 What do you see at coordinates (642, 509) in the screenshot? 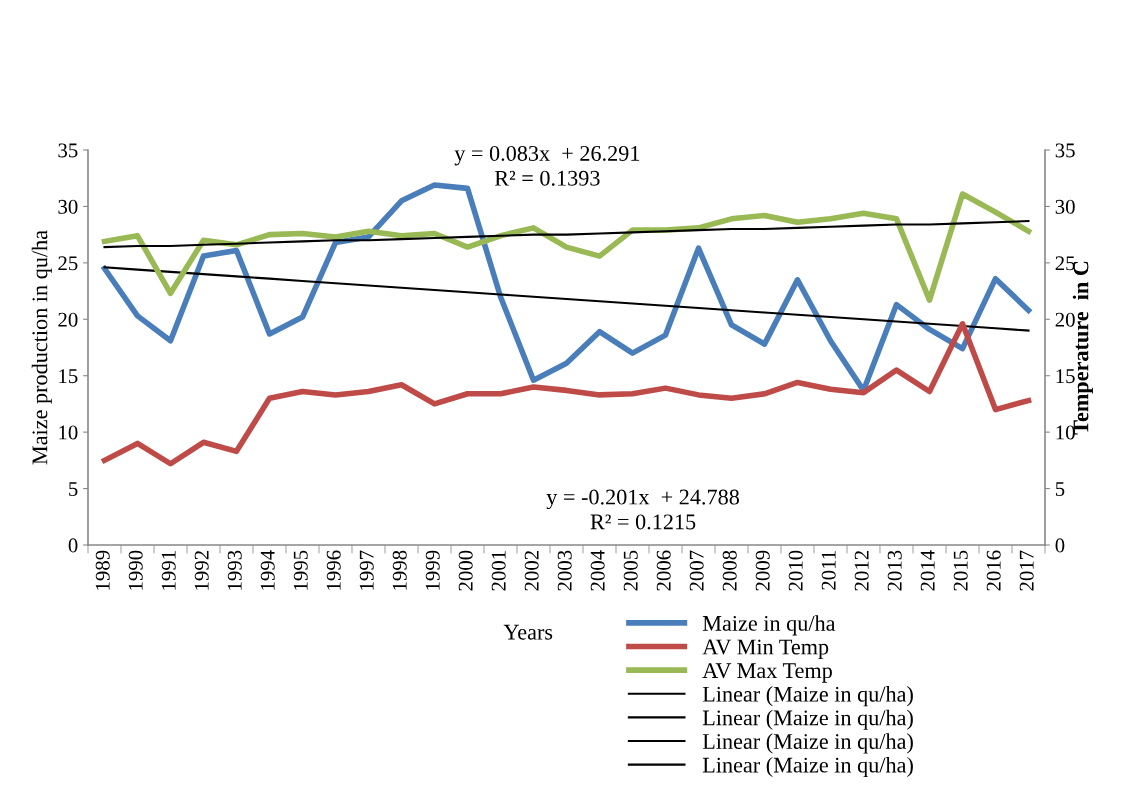
I see `annotation: y = -0.201x + 24.788 R² = 0.1215` at bounding box center [642, 509].